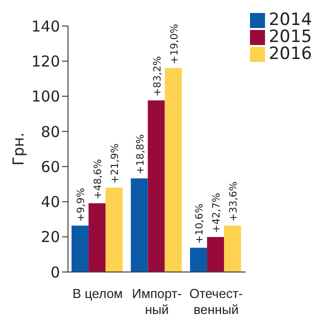 The image size is (331, 331). I want to click on annotation: +10,6%, so click(200, 224).